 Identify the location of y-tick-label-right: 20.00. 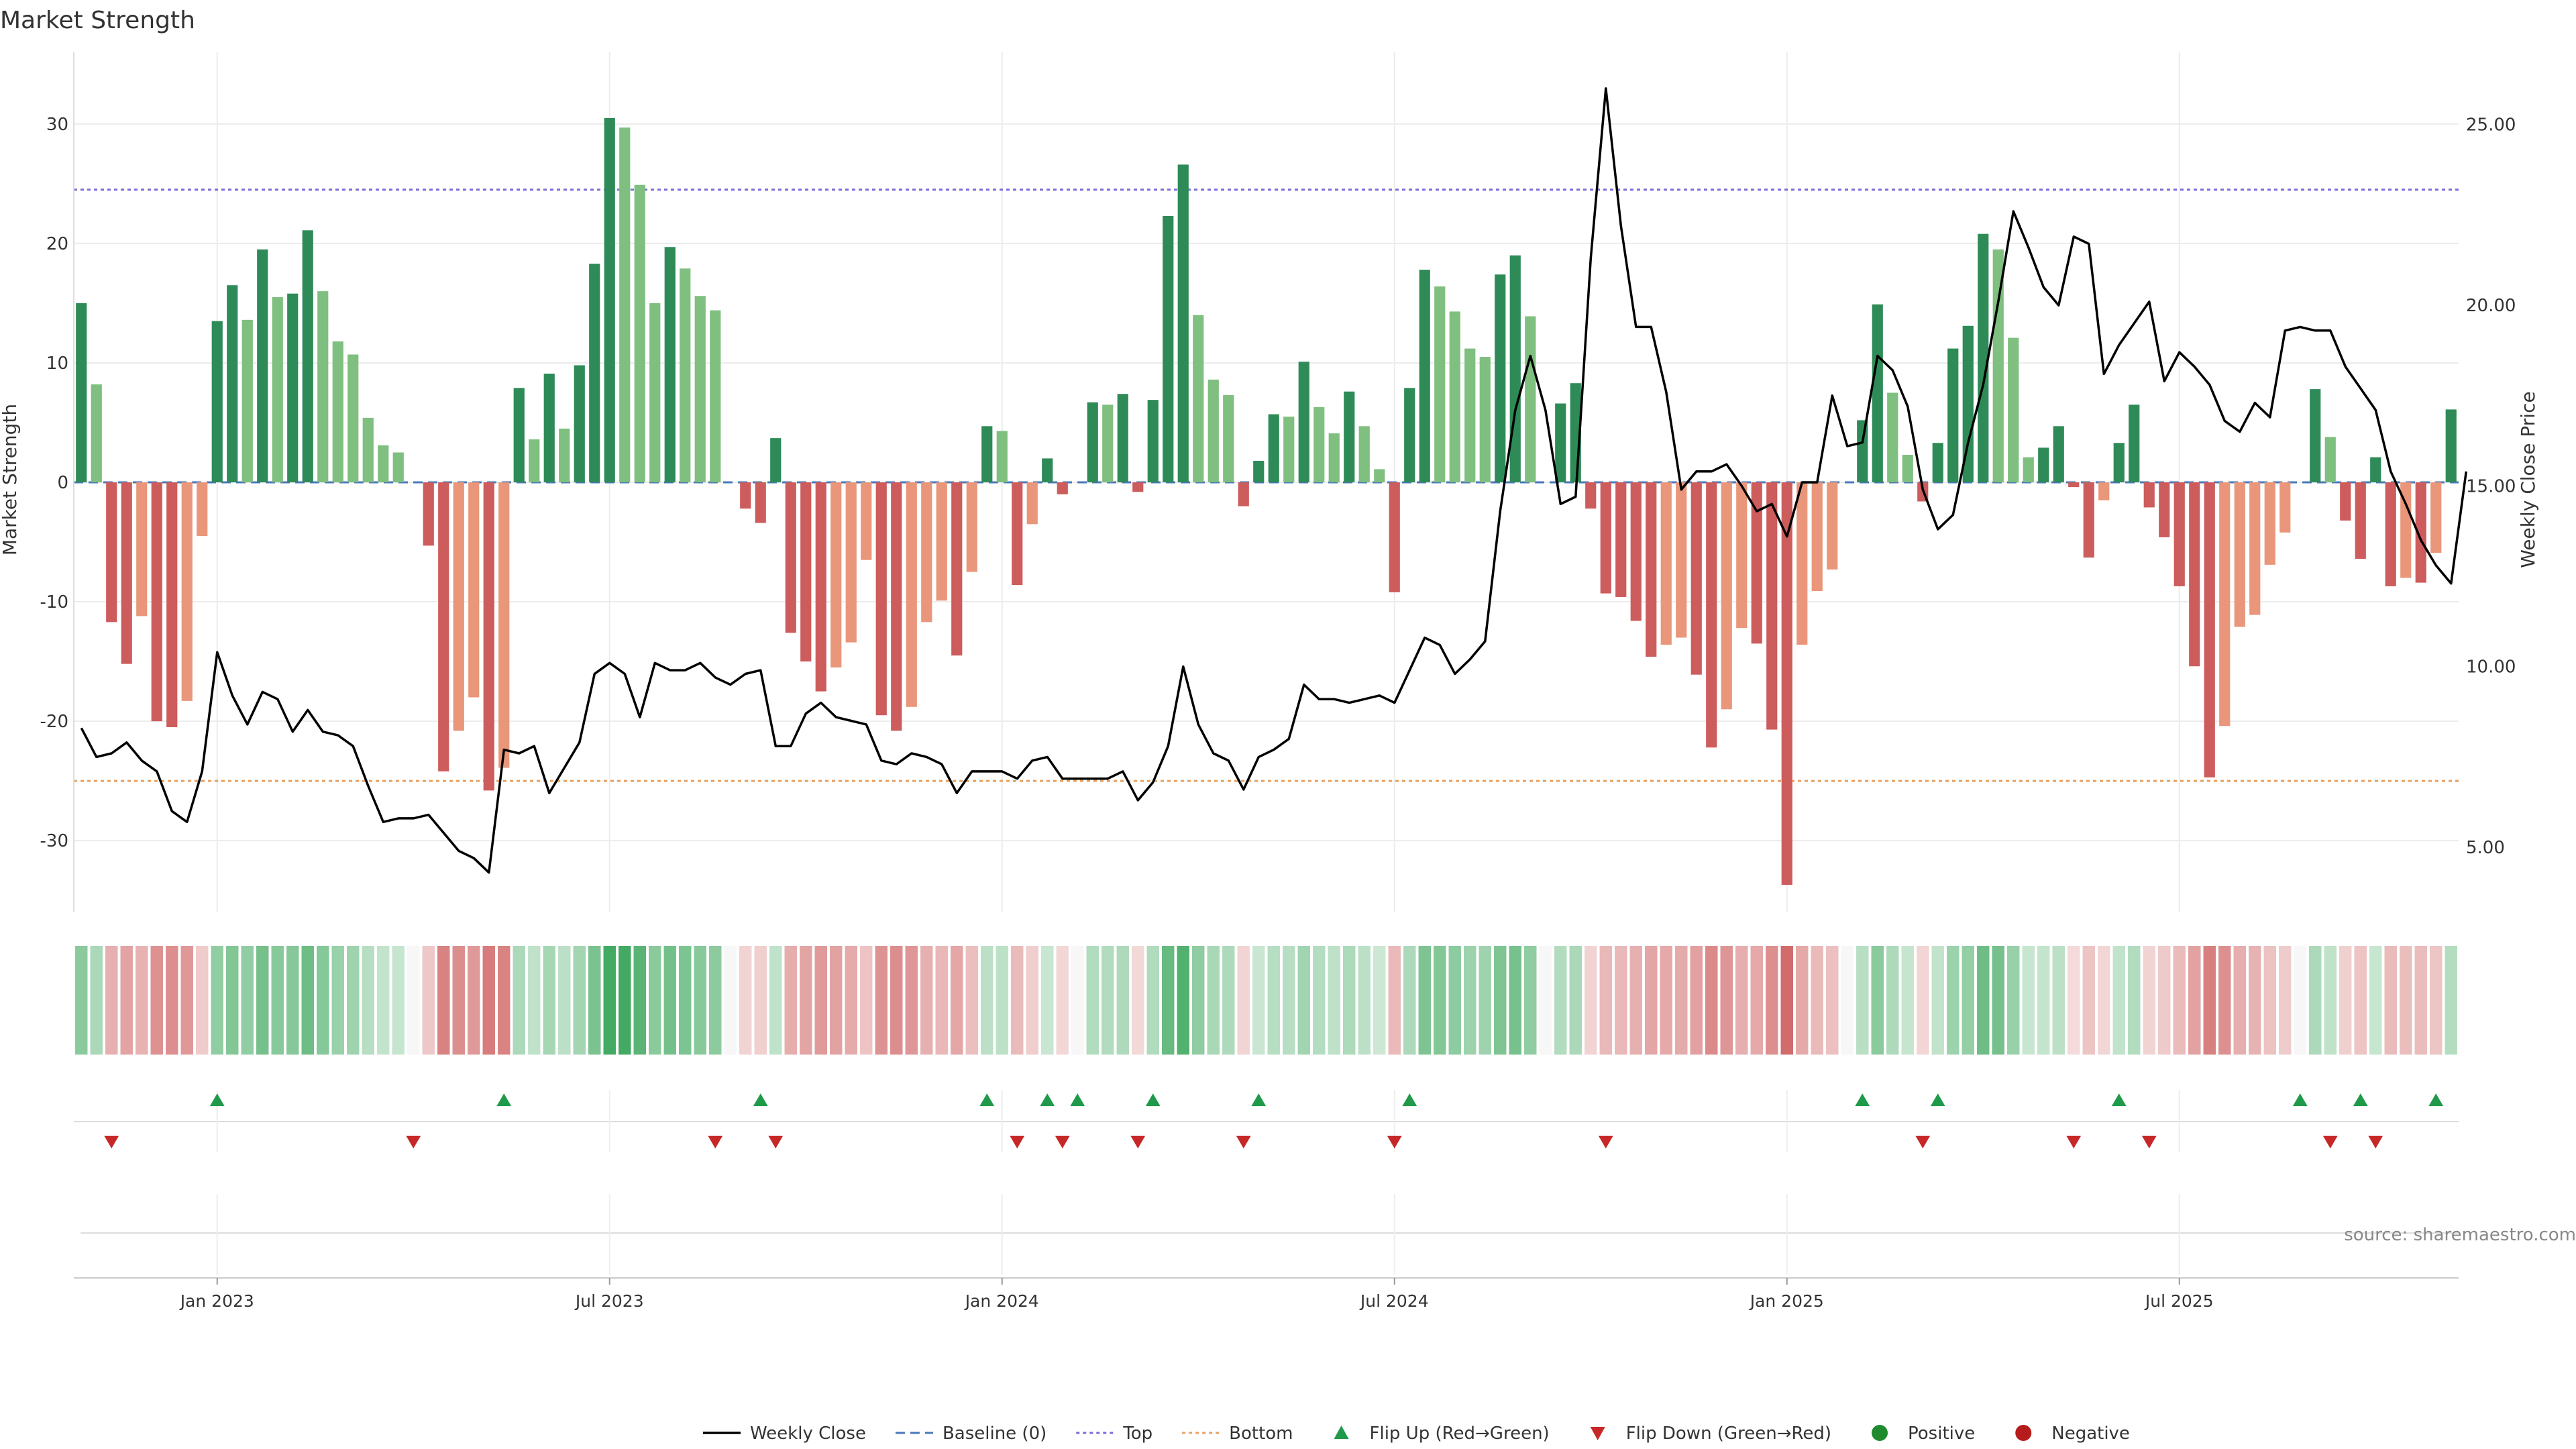
(2491, 306).